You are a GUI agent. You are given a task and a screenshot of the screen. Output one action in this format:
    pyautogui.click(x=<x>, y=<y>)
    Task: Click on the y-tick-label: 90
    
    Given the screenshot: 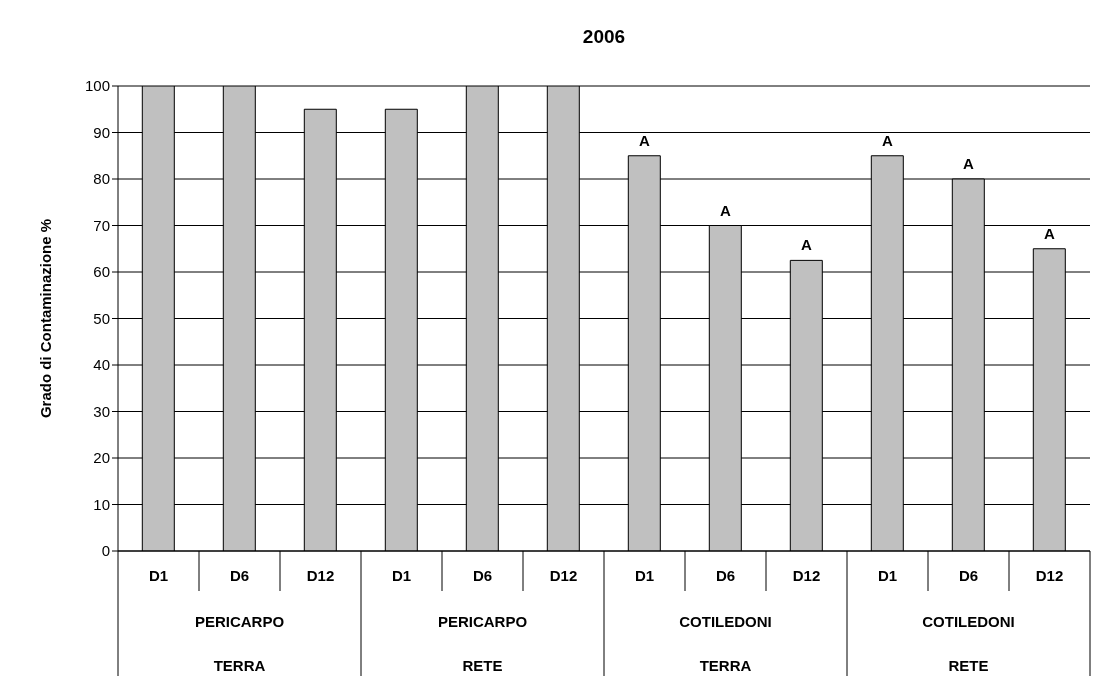 What is the action you would take?
    pyautogui.click(x=101, y=132)
    